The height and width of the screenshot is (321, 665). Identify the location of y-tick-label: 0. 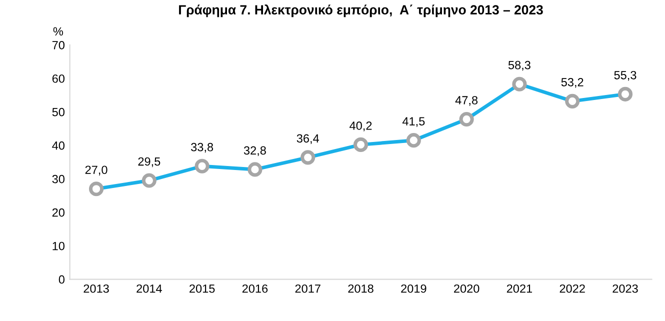
(61, 279).